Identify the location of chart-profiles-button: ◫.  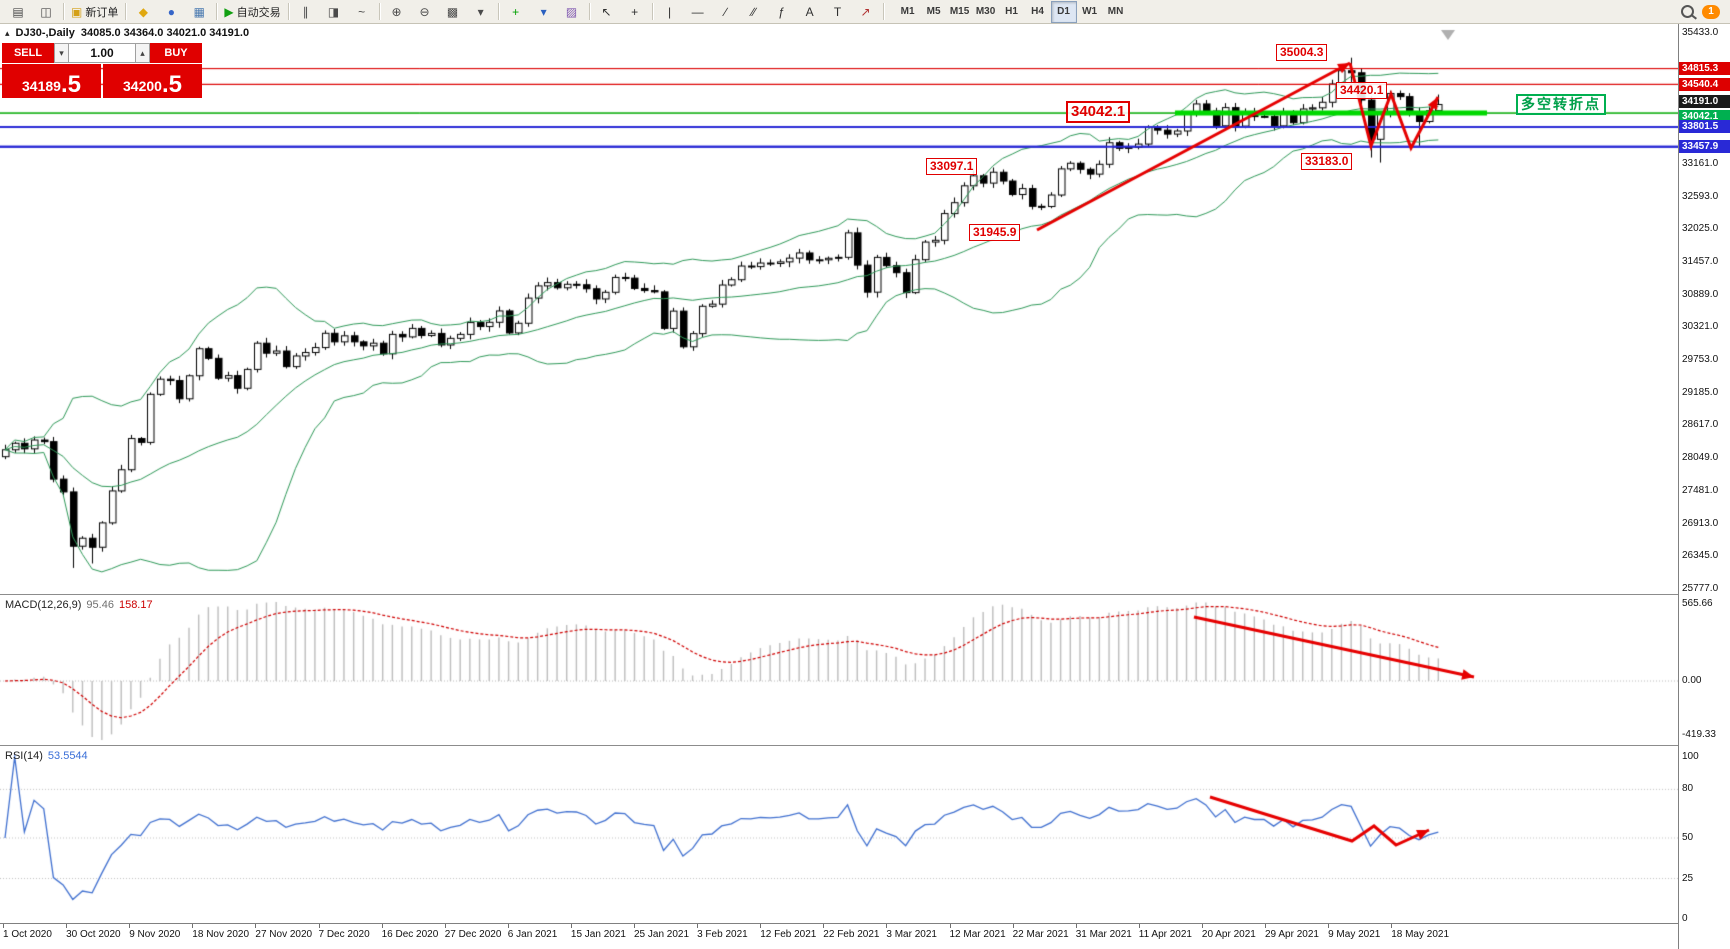
(46, 12).